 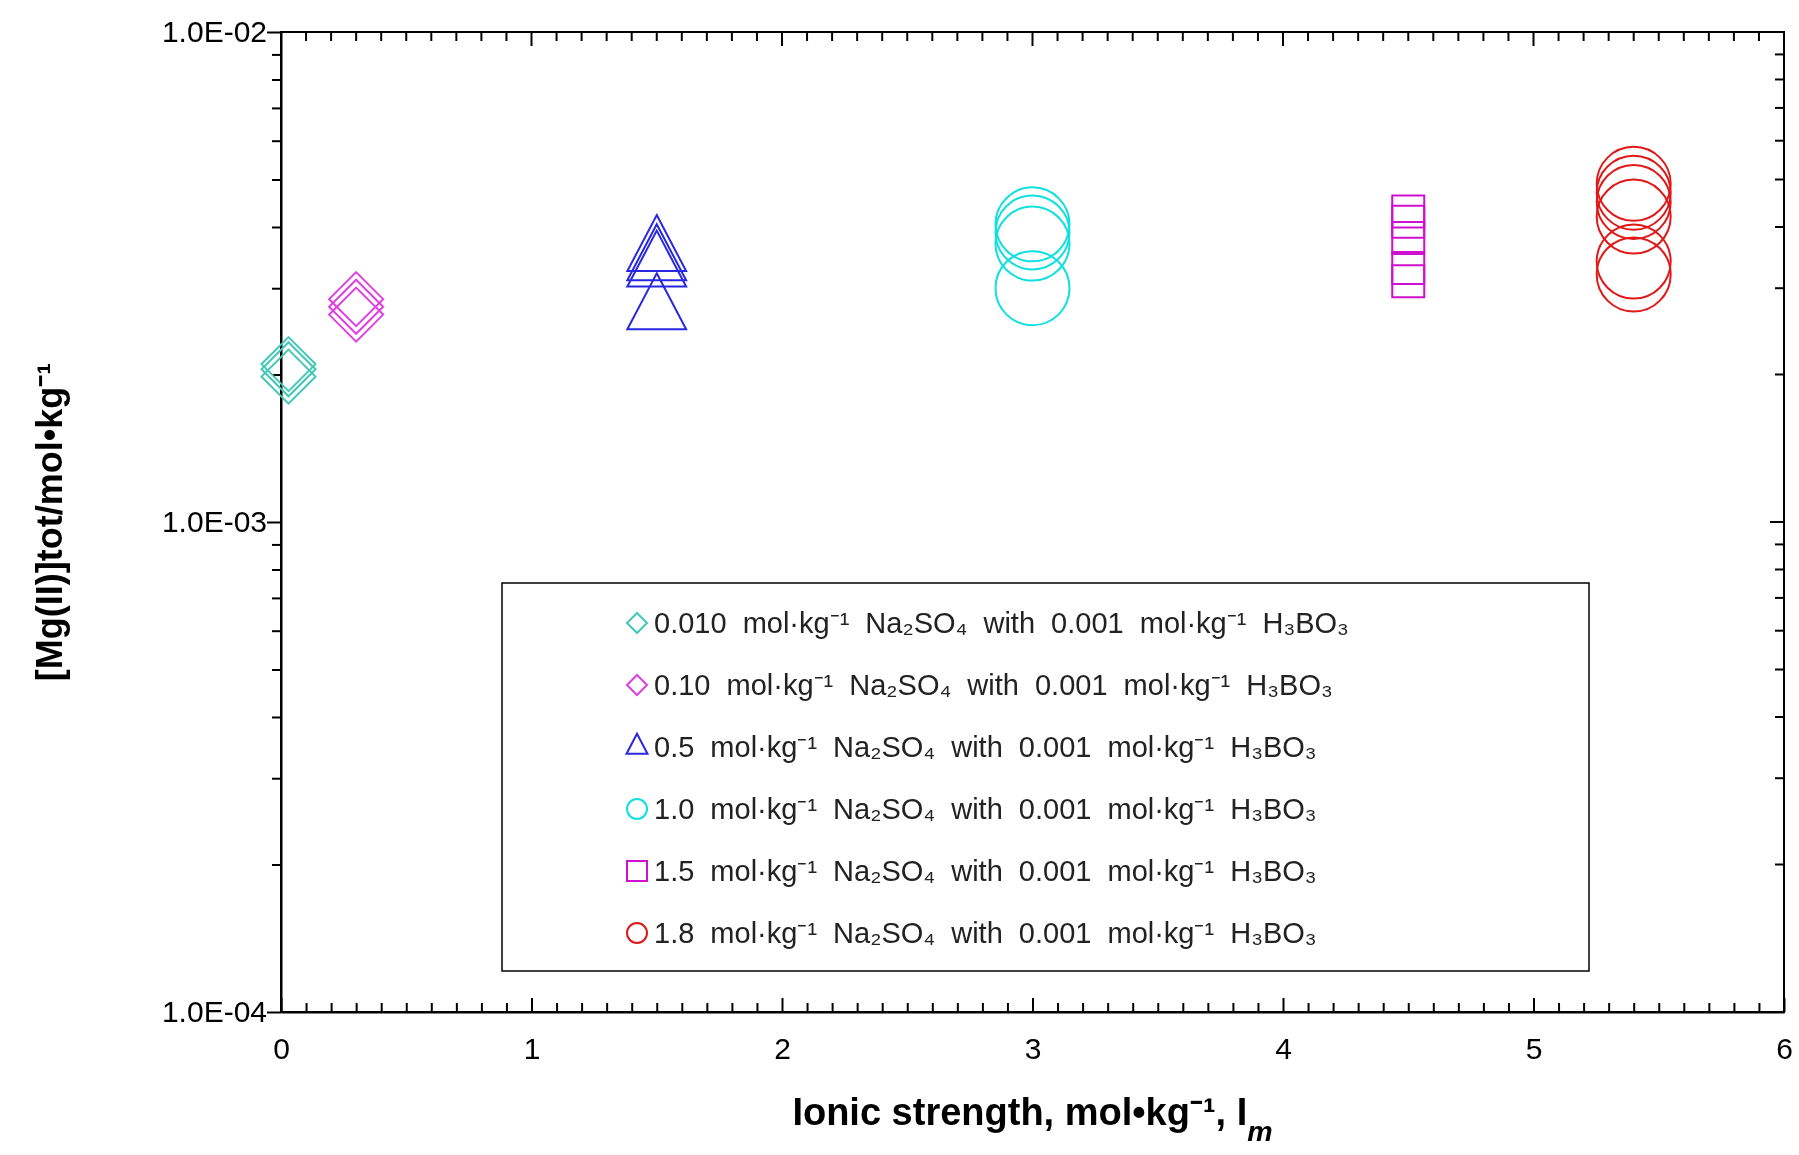 What do you see at coordinates (1001, 623) in the screenshot?
I see `legend-label: 0.010 mol·kg⁻¹ Na₂SO₄ with 0.001 mol·kg⁻¹ H₃BO₃` at bounding box center [1001, 623].